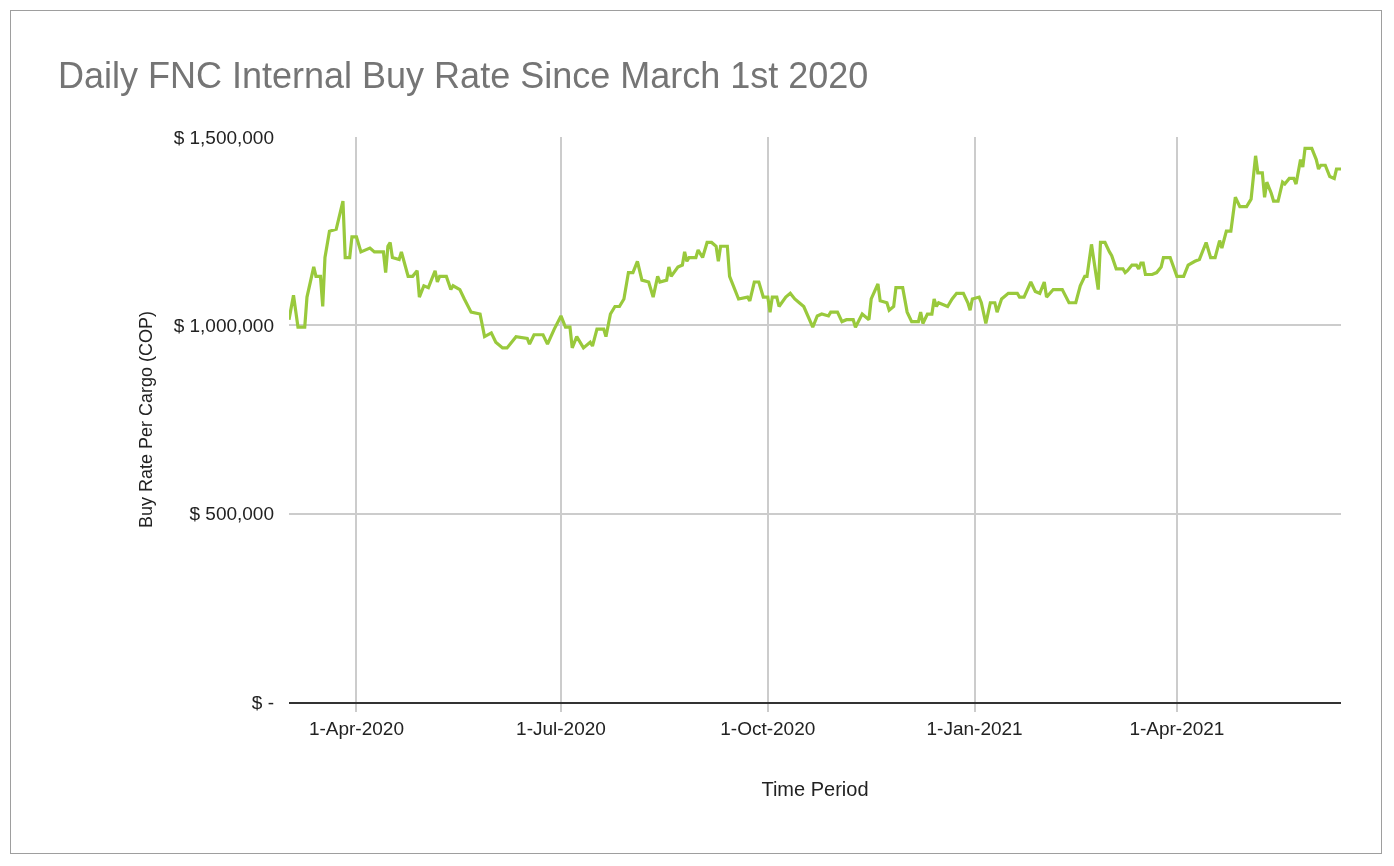 The height and width of the screenshot is (866, 1394). What do you see at coordinates (463, 75) in the screenshot?
I see `chart-title: Daily FNC Internal Buy Rate Since March 1st 2020` at bounding box center [463, 75].